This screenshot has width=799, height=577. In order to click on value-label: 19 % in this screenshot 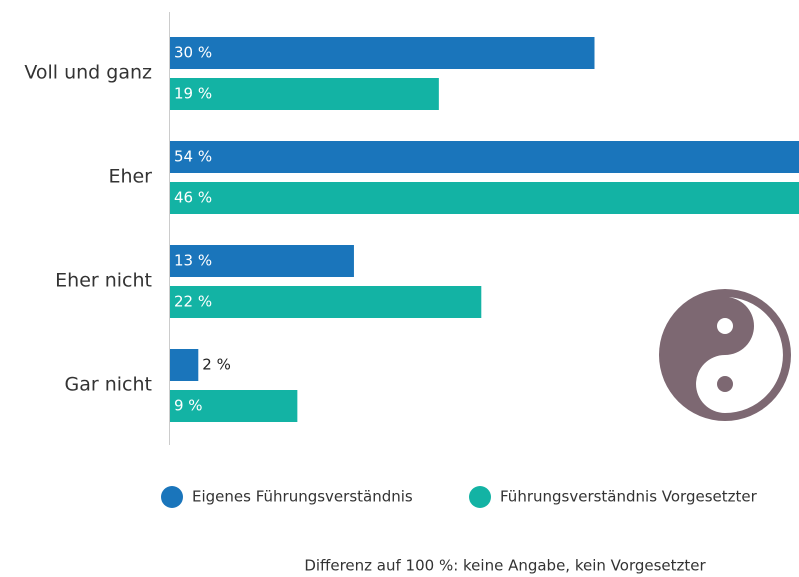, I will do `click(193, 94)`.